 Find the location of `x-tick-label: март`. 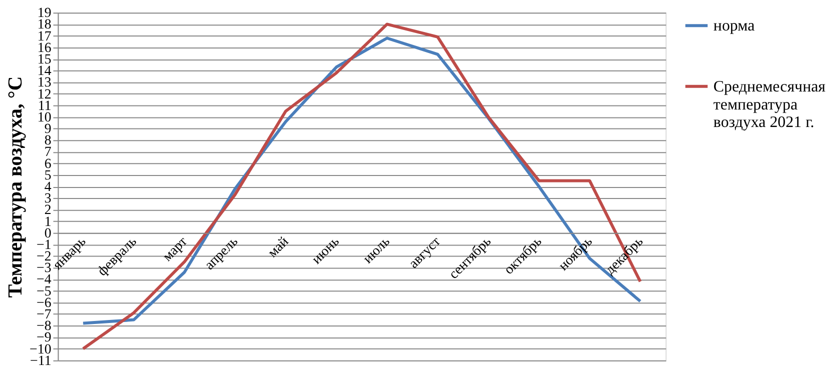

x-tick-label: март is located at coordinates (175, 249).